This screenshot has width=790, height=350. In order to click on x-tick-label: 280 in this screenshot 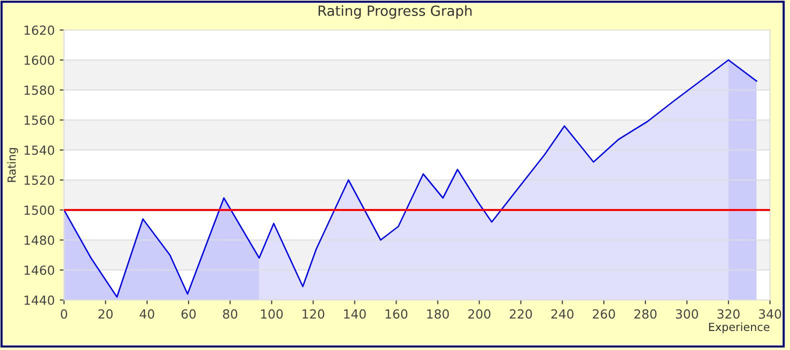, I will do `click(645, 314)`.